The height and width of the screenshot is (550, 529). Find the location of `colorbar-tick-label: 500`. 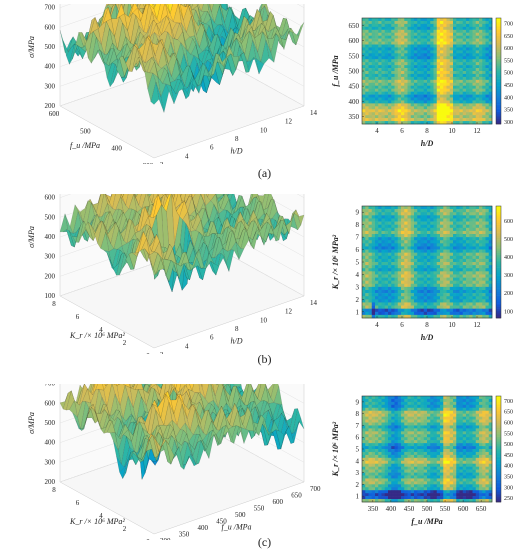

colorbar-tick-label: 500 is located at coordinates (508, 240).